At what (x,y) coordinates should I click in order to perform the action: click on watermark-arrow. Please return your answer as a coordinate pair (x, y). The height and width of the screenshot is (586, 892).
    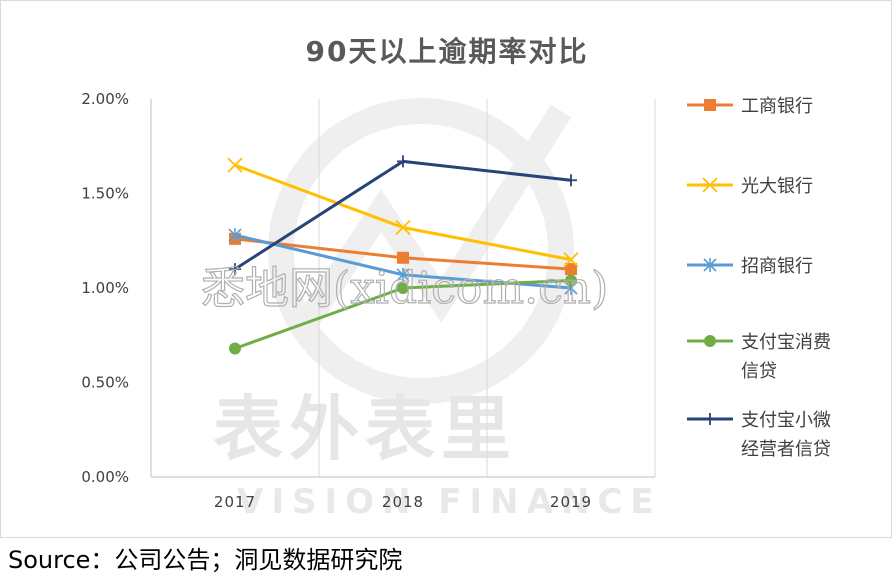
    Looking at the image, I should click on (431, 221).